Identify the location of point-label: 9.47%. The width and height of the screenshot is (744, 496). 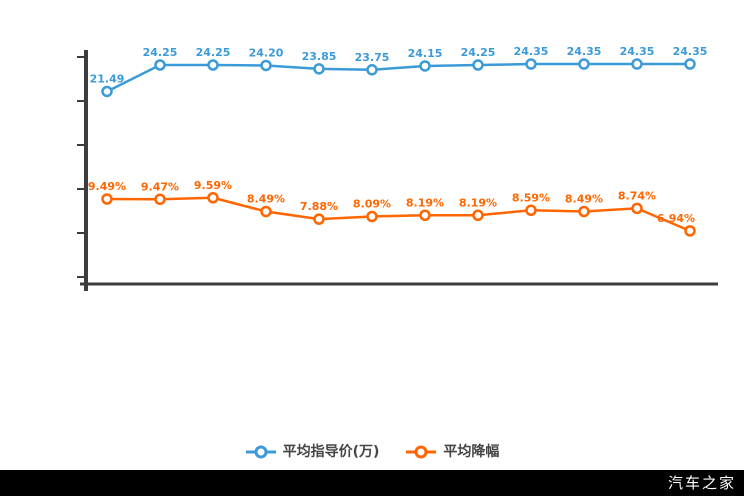
(160, 186).